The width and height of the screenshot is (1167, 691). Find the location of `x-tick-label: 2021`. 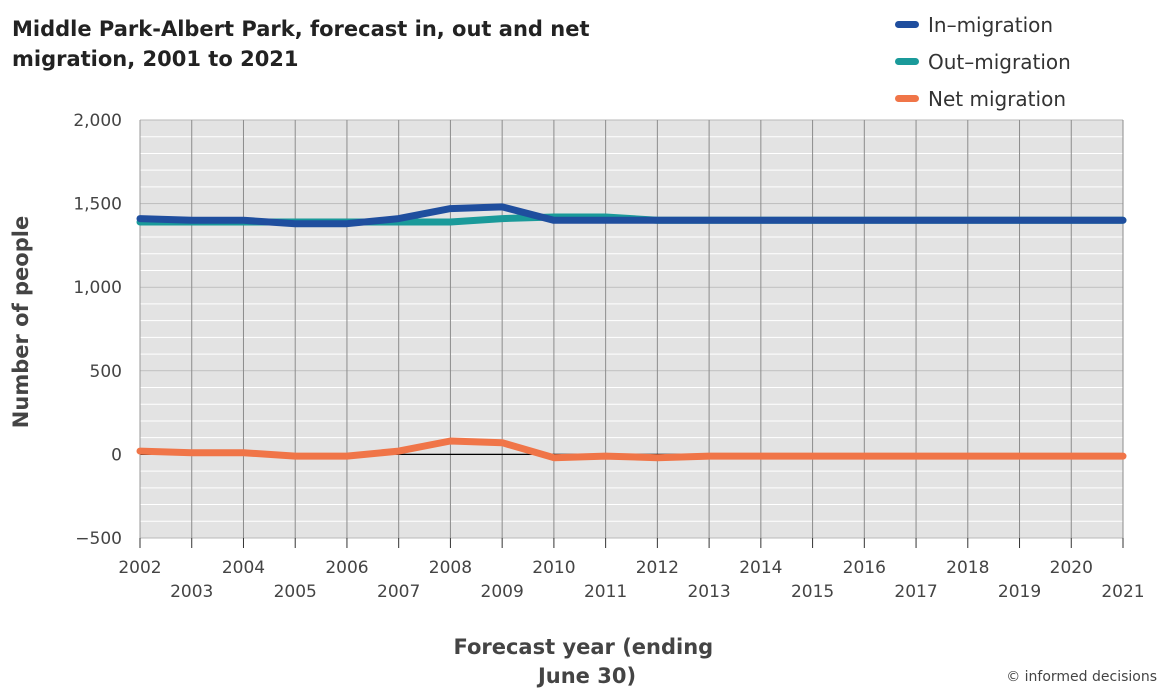

x-tick-label: 2021 is located at coordinates (1122, 592).